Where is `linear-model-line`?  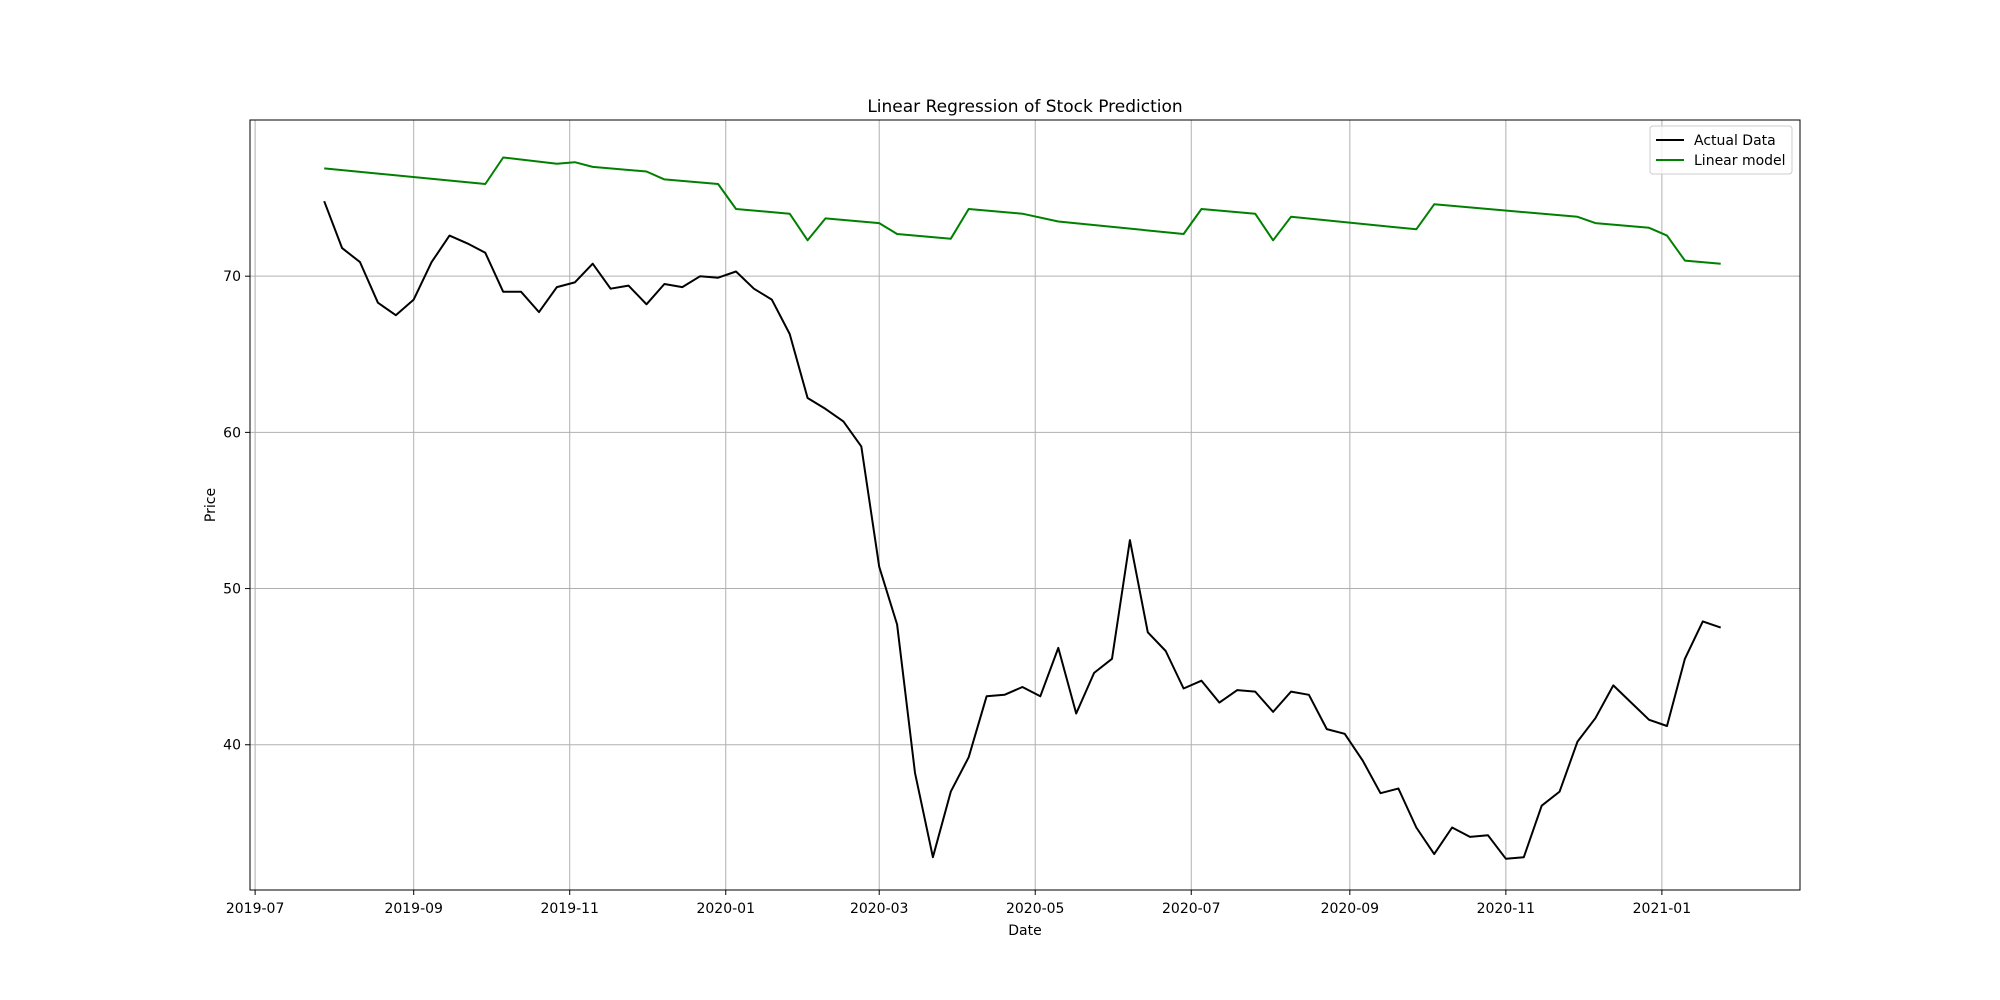 linear-model-line is located at coordinates (1022, 210).